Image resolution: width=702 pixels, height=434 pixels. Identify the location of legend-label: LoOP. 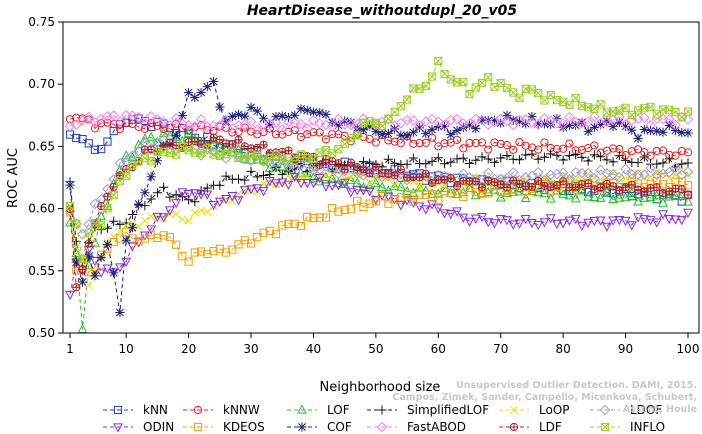
(554, 410).